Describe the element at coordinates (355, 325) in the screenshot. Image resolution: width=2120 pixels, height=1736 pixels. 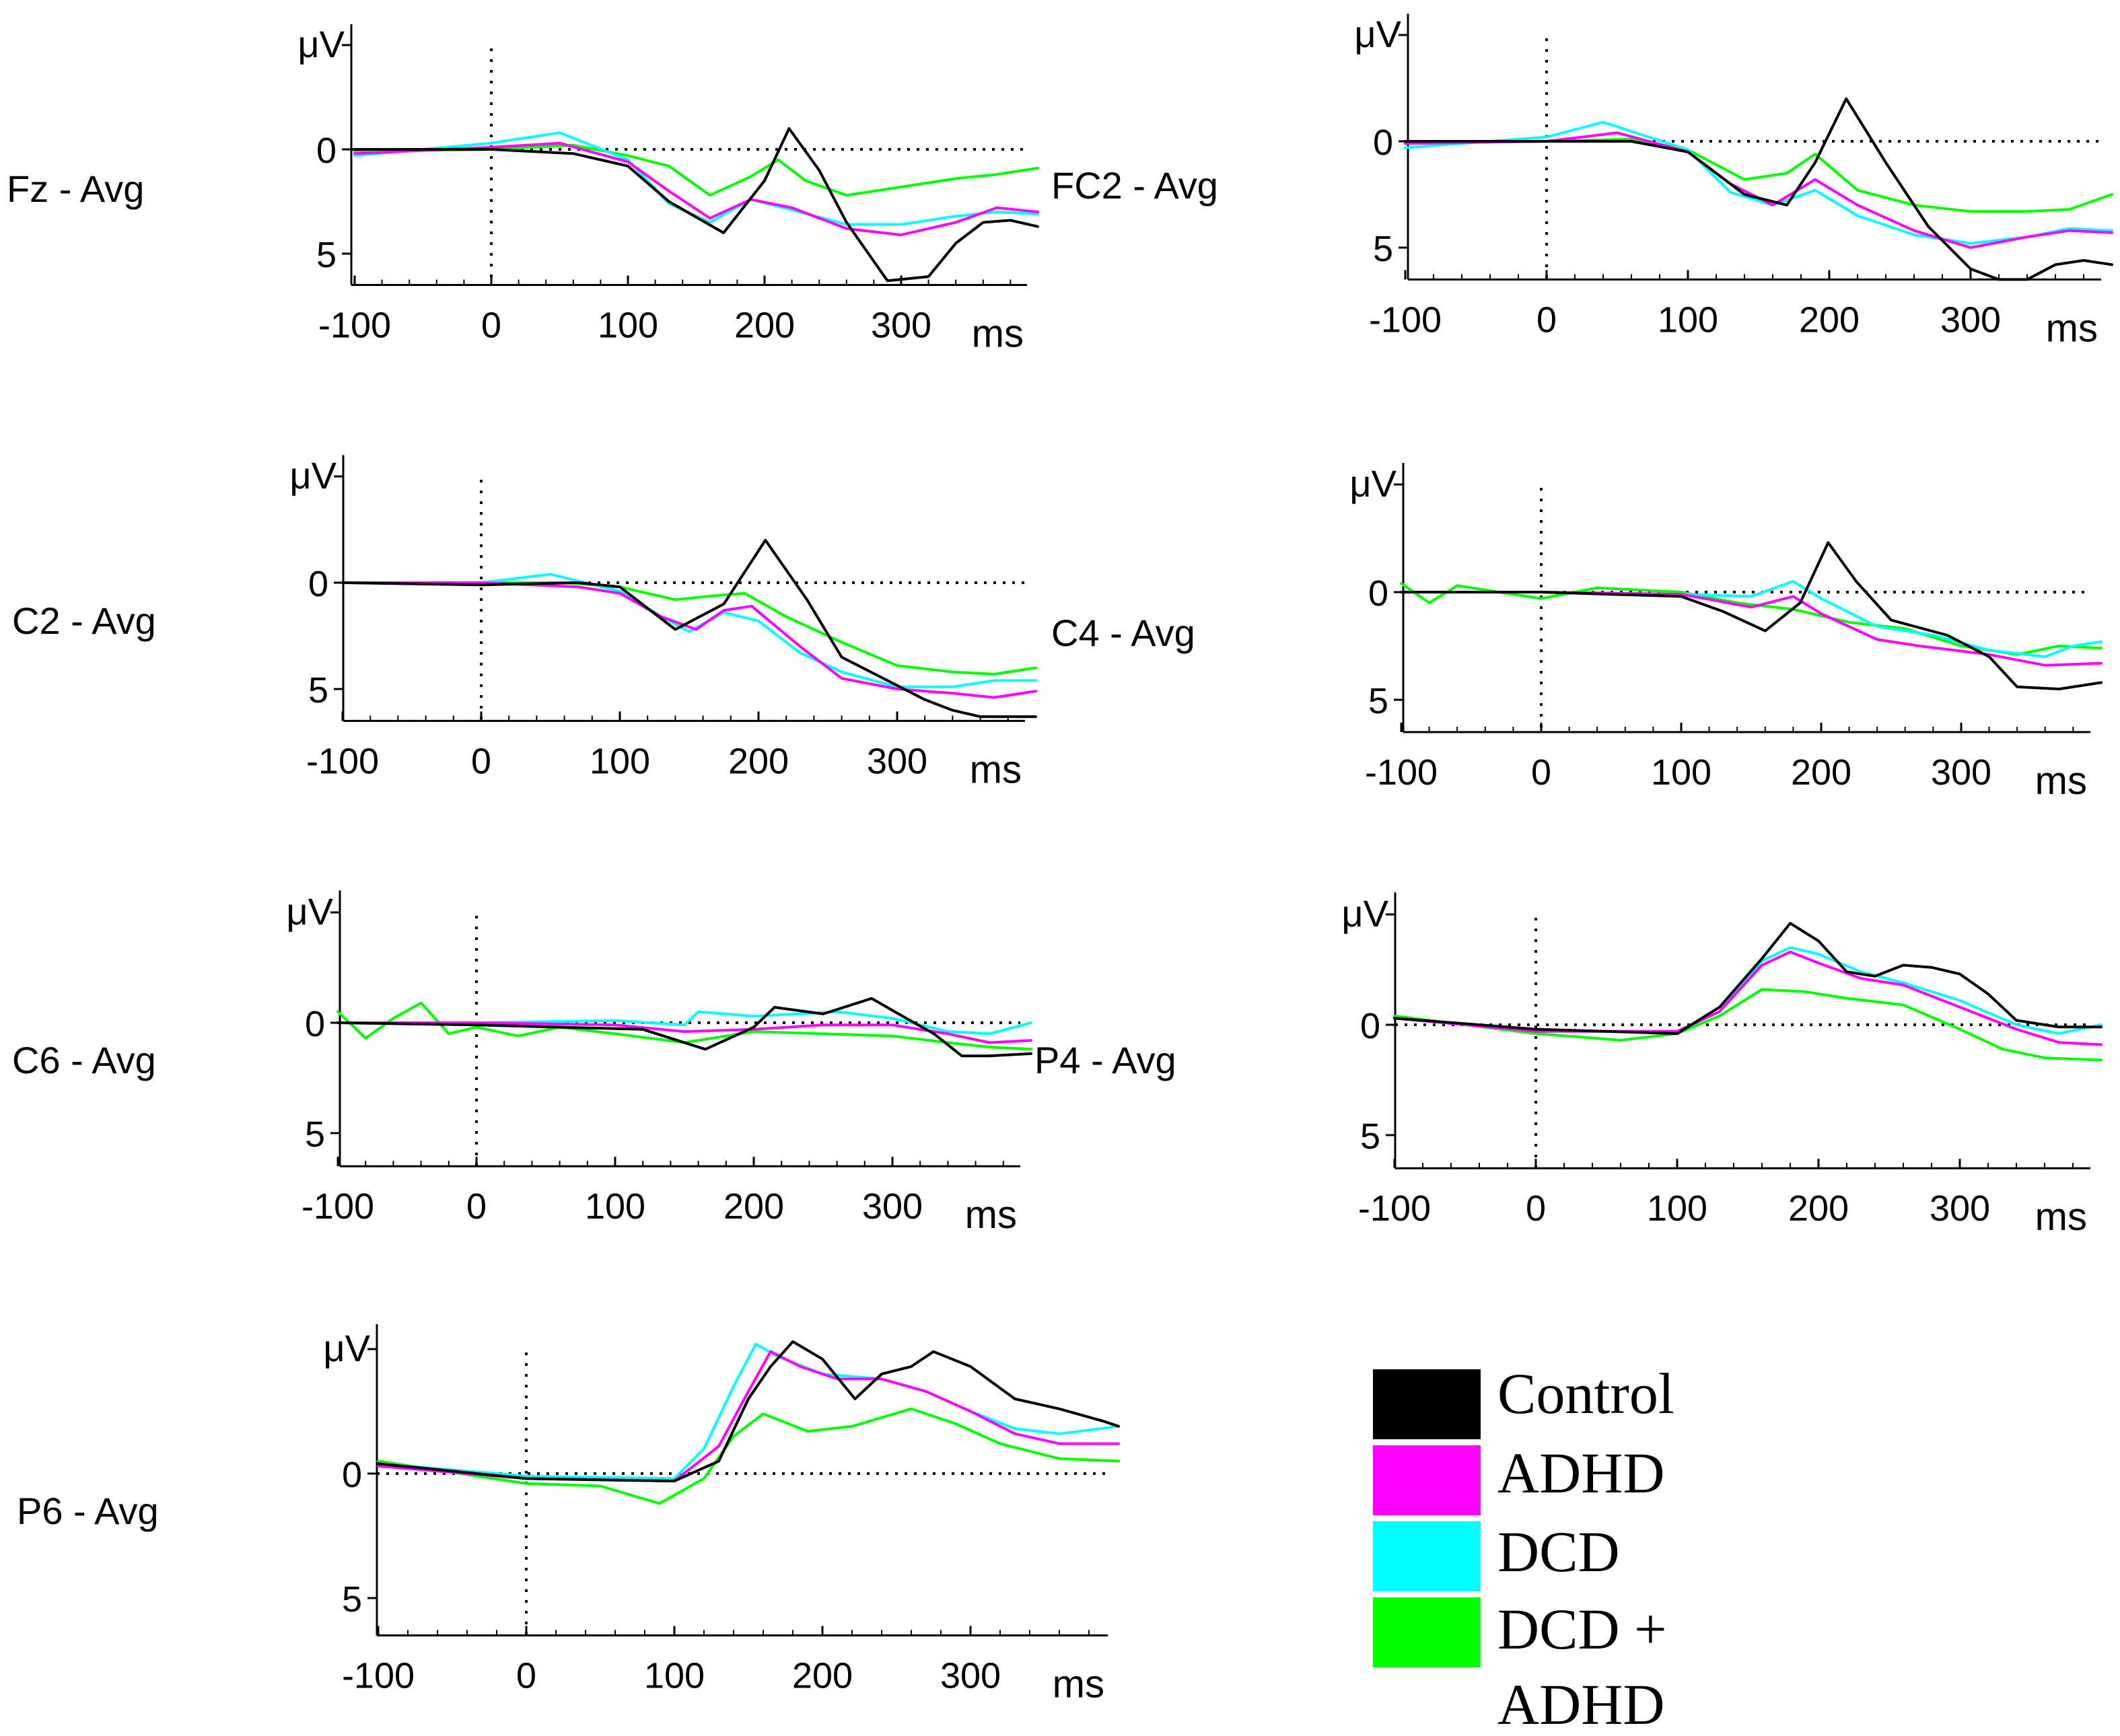
I see `fz-x-tick-label: -100` at that location.